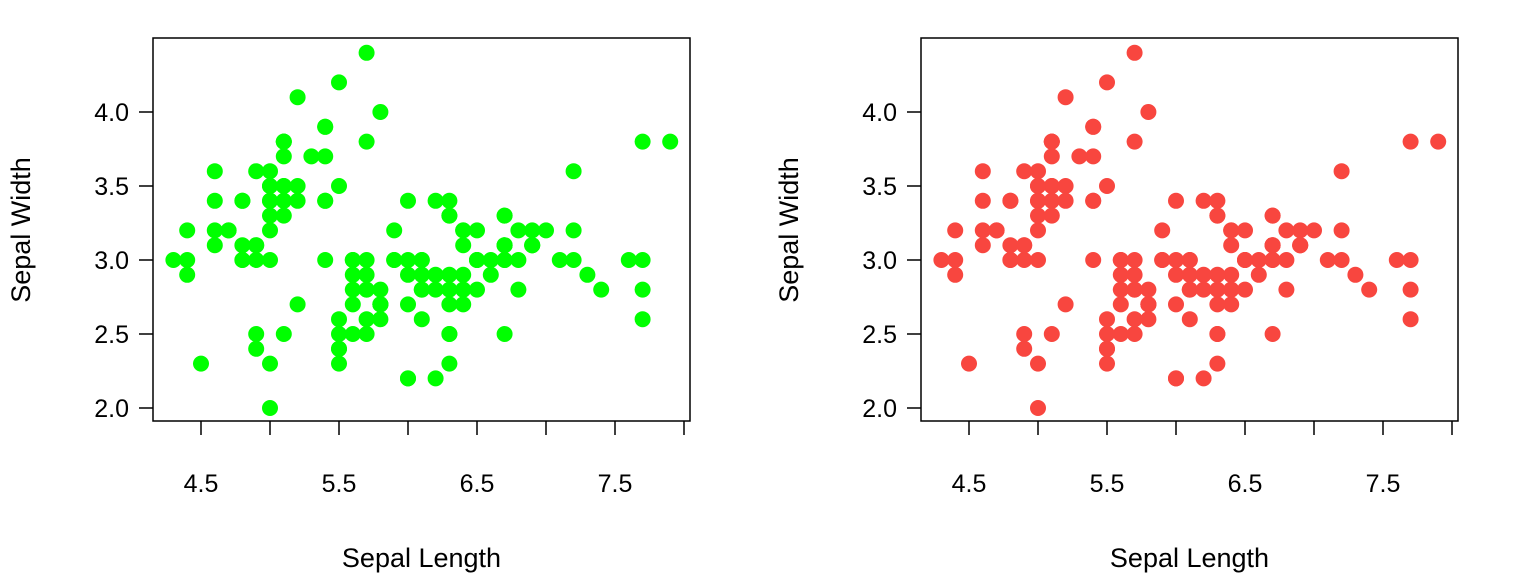  Describe the element at coordinates (879, 409) in the screenshot. I see `y-tick-label: 2.0` at that location.